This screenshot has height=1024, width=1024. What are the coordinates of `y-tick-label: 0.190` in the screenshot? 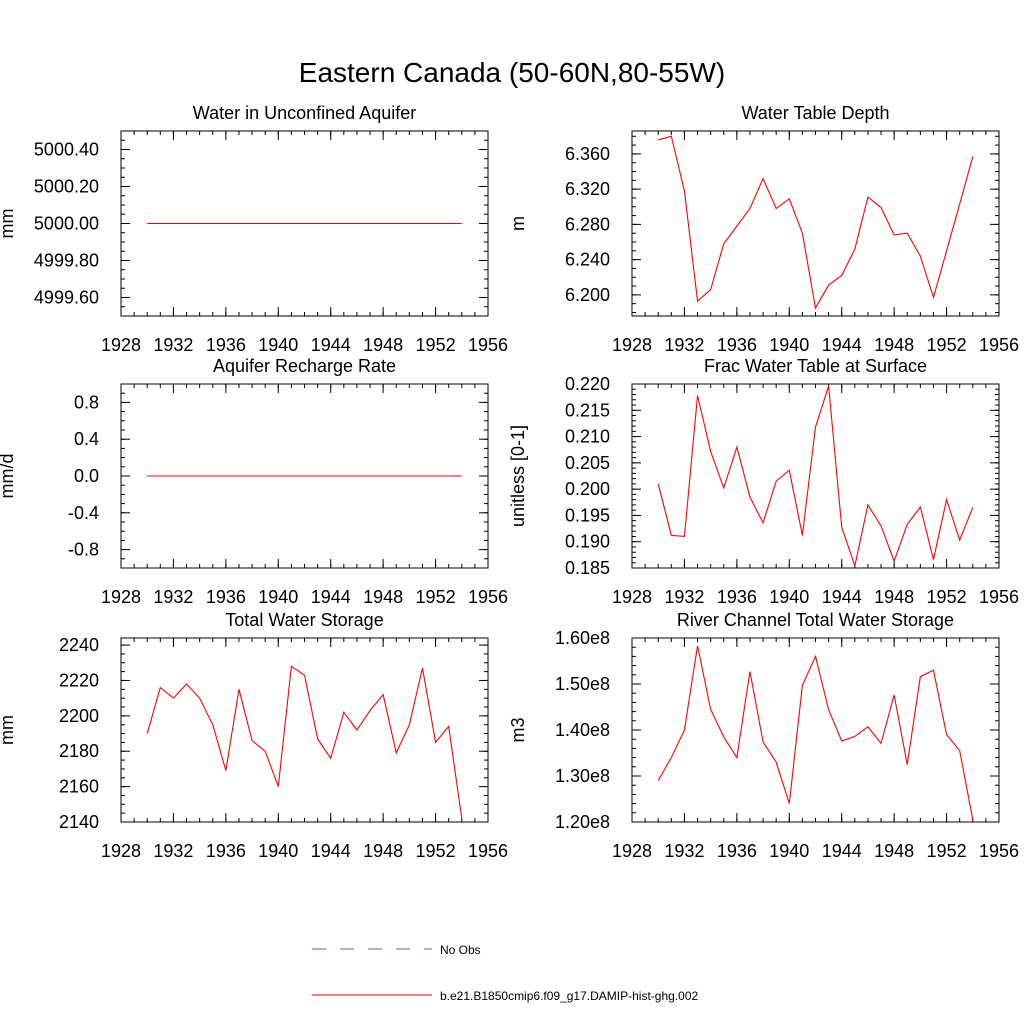 It's located at (587, 542).